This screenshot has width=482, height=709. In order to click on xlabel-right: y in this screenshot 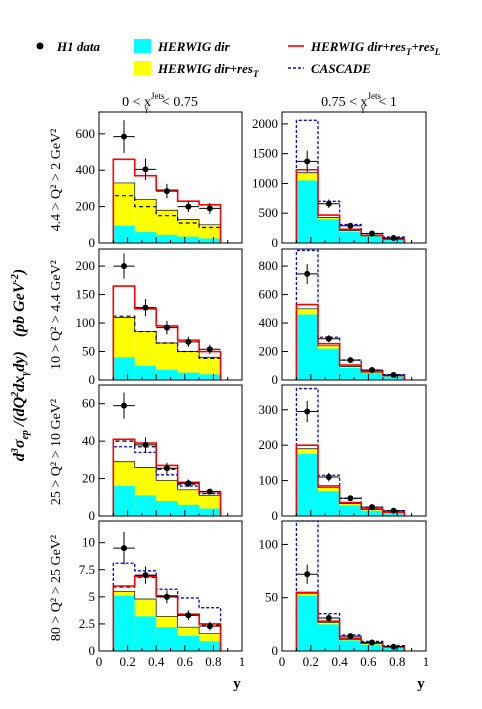, I will do `click(421, 684)`.